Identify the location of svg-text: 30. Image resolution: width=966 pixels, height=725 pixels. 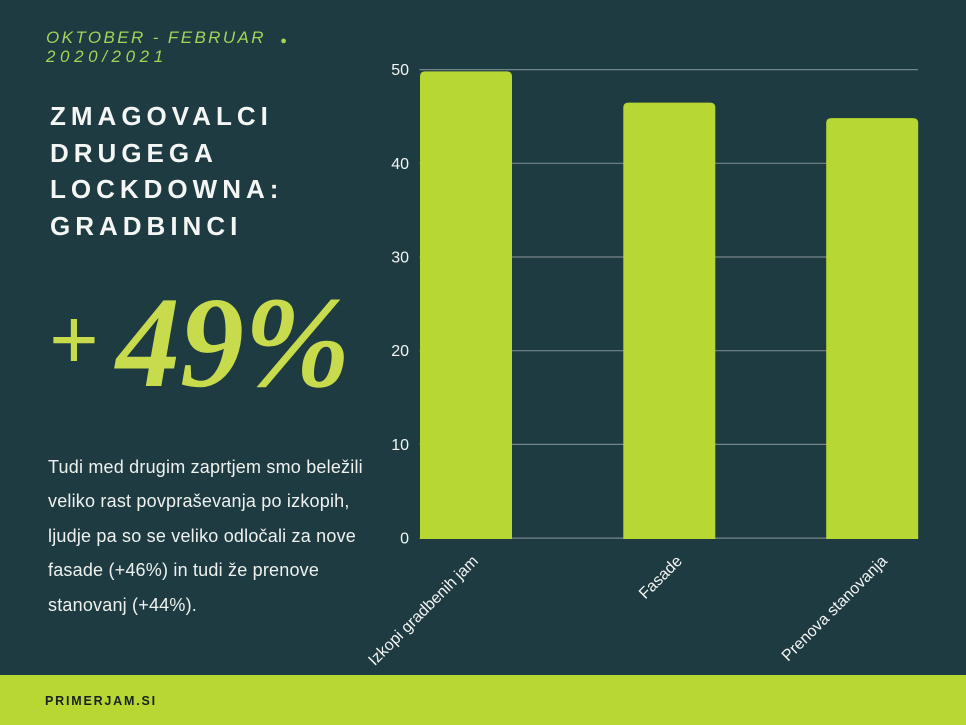
(400, 258).